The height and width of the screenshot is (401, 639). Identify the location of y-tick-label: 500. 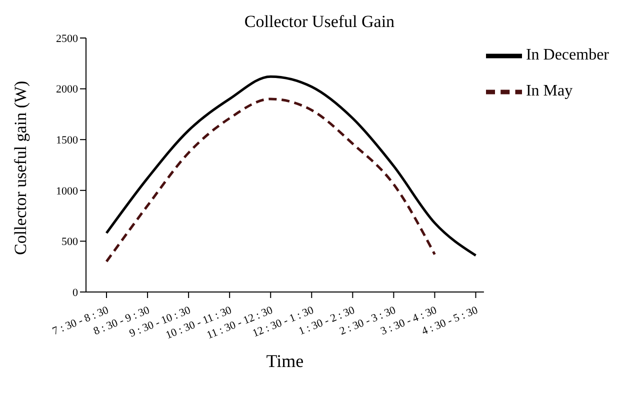
(70, 242).